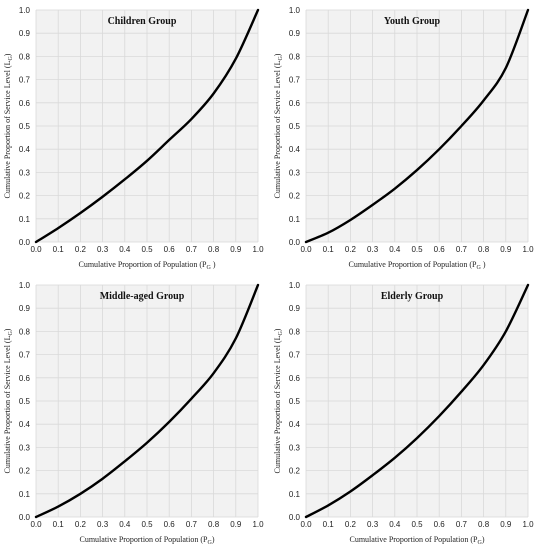 Image resolution: width=540 pixels, height=550 pixels. What do you see at coordinates (412, 296) in the screenshot?
I see `chart-title: Elderly Group` at bounding box center [412, 296].